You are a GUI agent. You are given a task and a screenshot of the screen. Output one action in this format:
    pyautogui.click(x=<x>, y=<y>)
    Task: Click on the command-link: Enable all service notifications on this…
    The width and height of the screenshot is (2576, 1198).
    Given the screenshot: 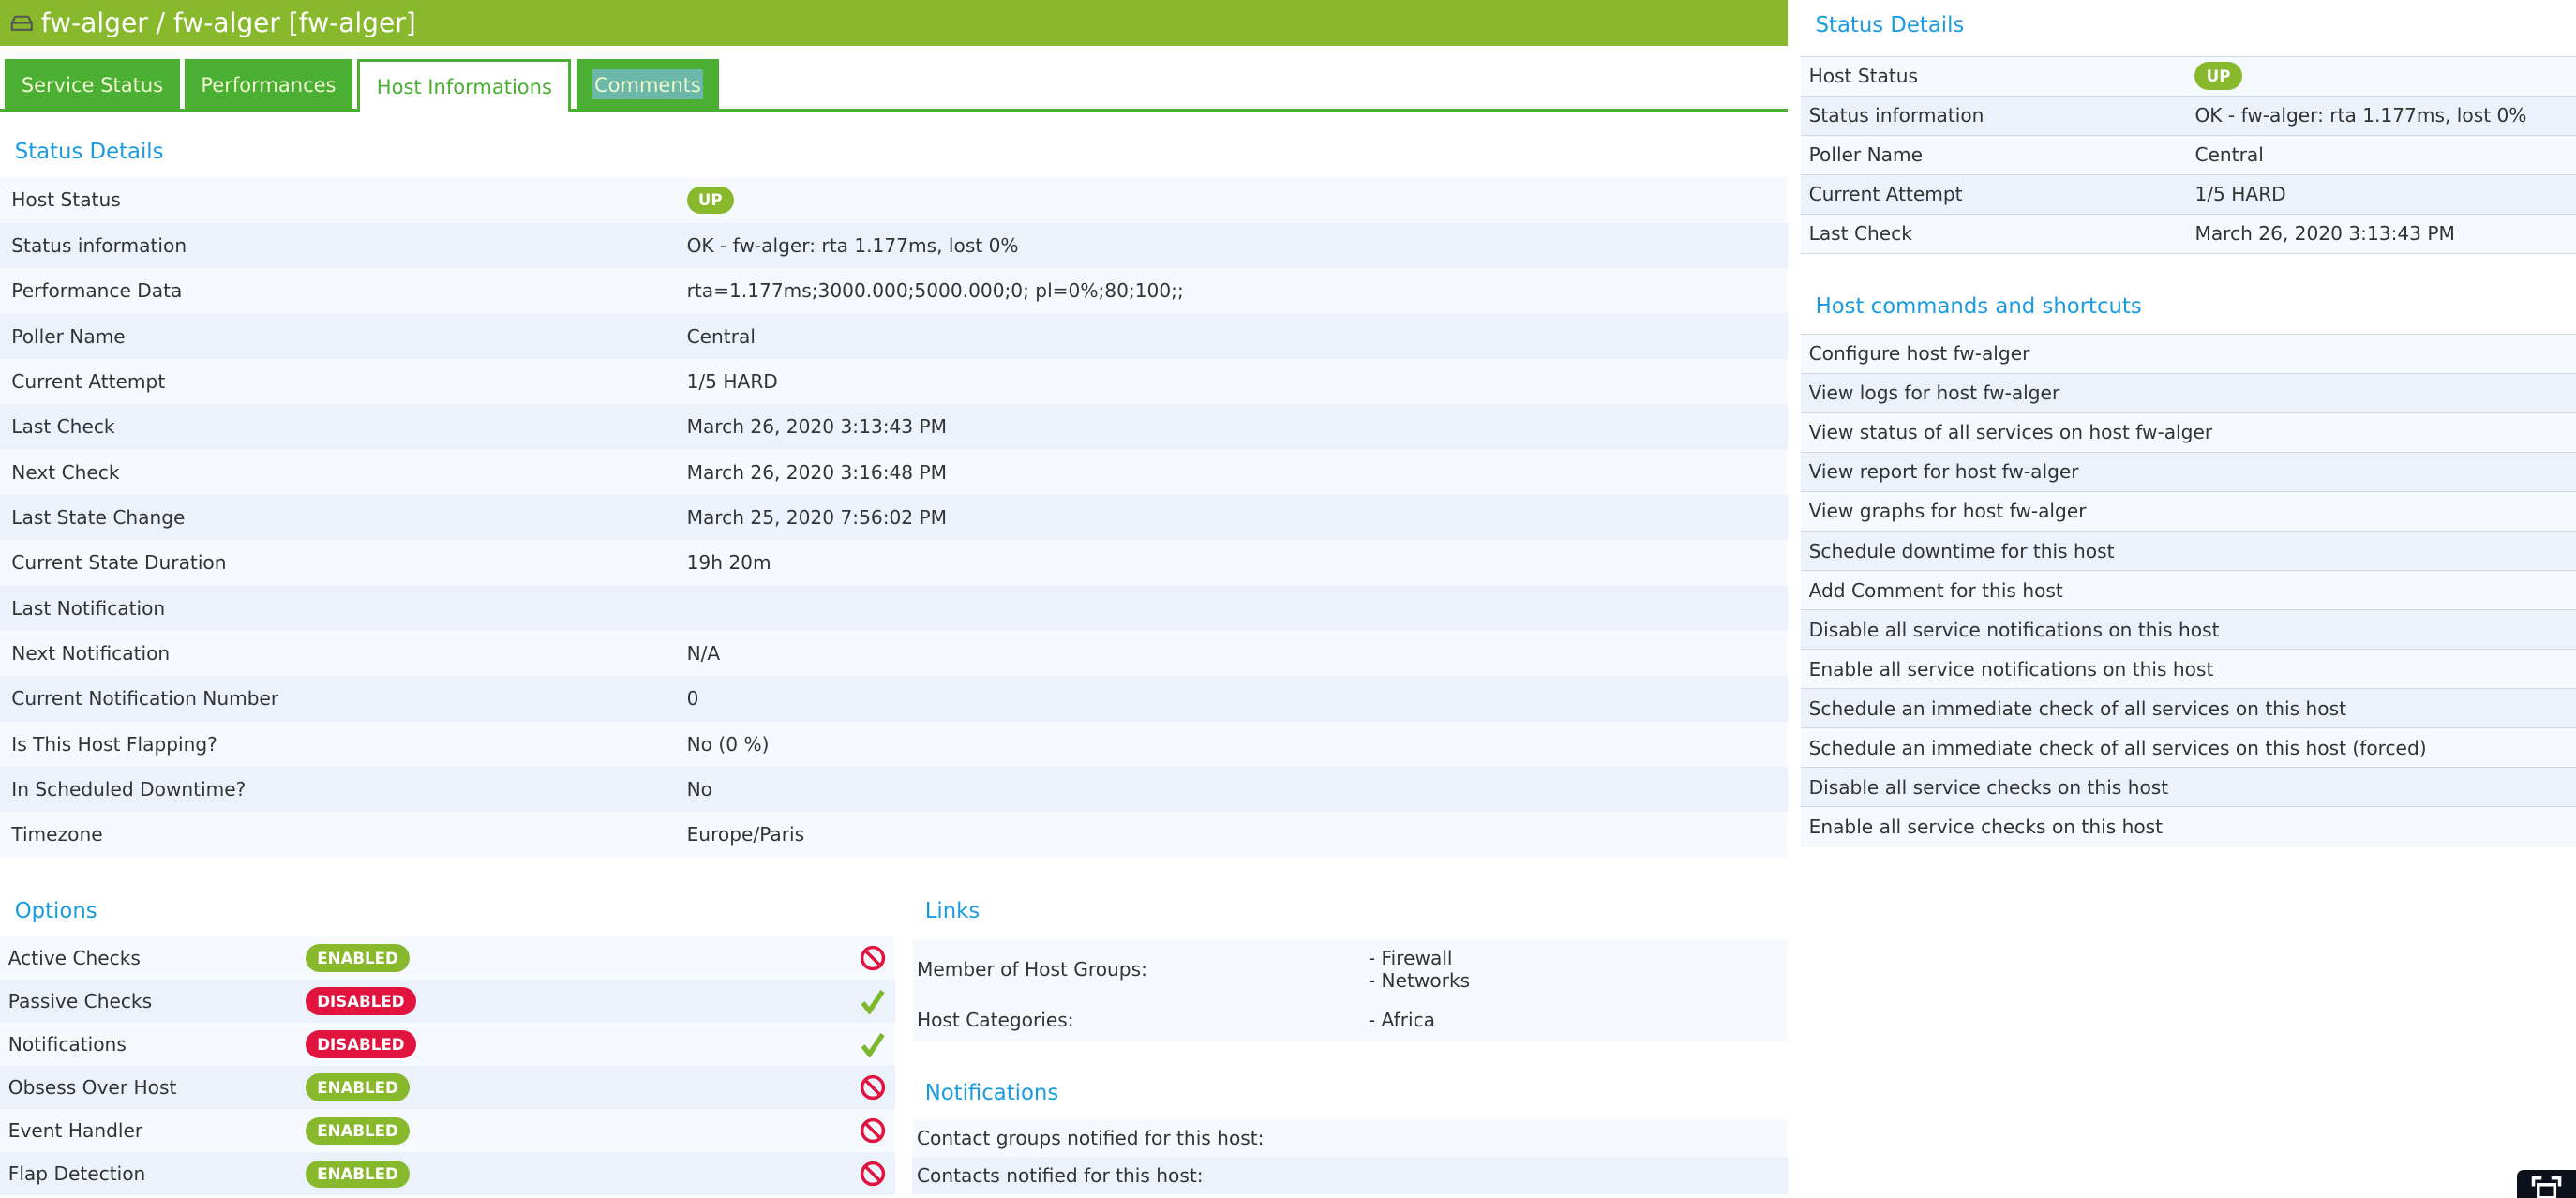 What is the action you would take?
    pyautogui.click(x=2188, y=670)
    